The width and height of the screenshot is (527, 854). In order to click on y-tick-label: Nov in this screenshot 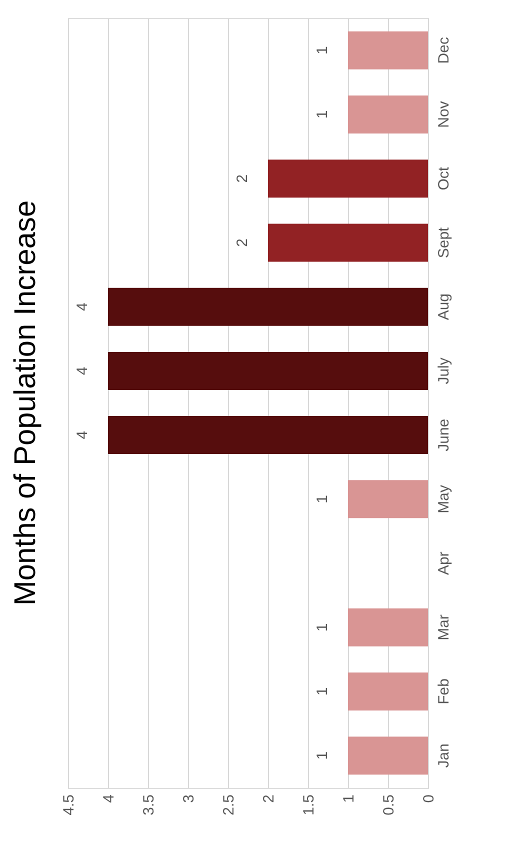, I will do `click(444, 114)`.